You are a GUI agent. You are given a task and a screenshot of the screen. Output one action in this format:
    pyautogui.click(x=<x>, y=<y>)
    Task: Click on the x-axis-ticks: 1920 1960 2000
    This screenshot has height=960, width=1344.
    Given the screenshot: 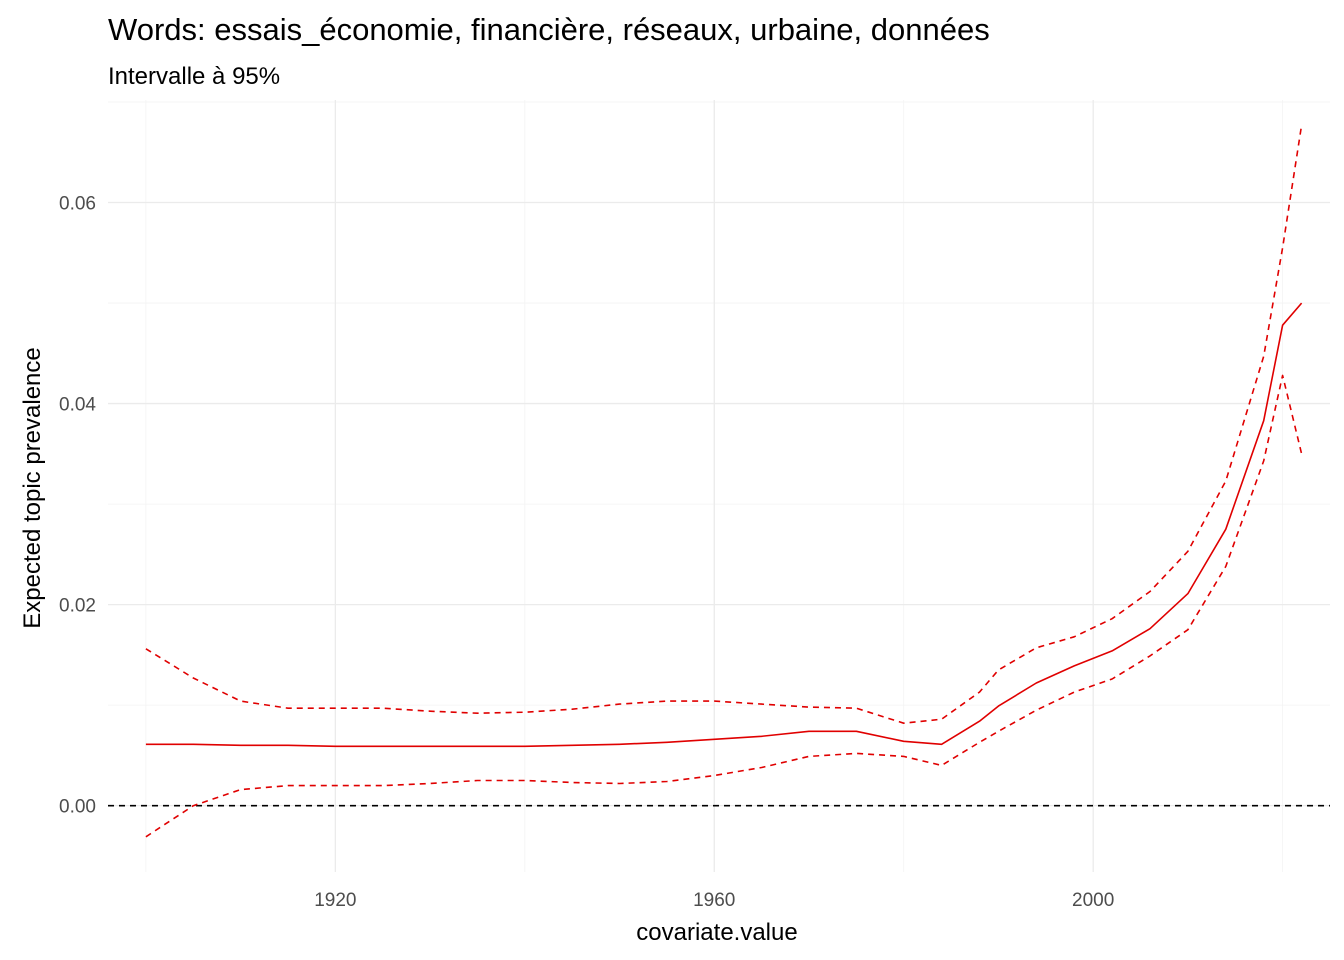 What is the action you would take?
    pyautogui.click(x=714, y=900)
    